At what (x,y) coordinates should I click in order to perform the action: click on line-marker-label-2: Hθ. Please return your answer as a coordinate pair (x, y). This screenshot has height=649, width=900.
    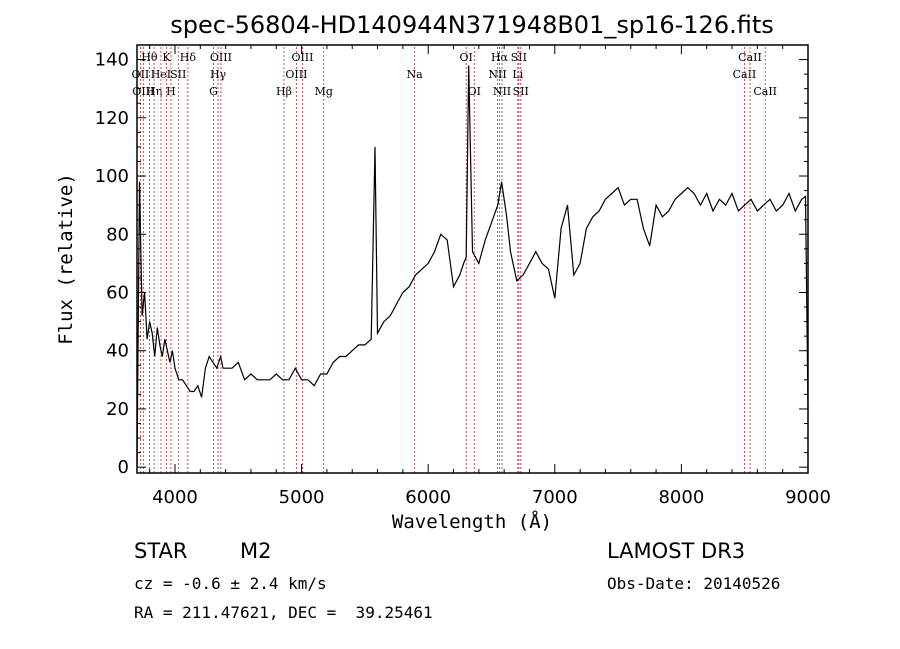
    Looking at the image, I should click on (149, 57).